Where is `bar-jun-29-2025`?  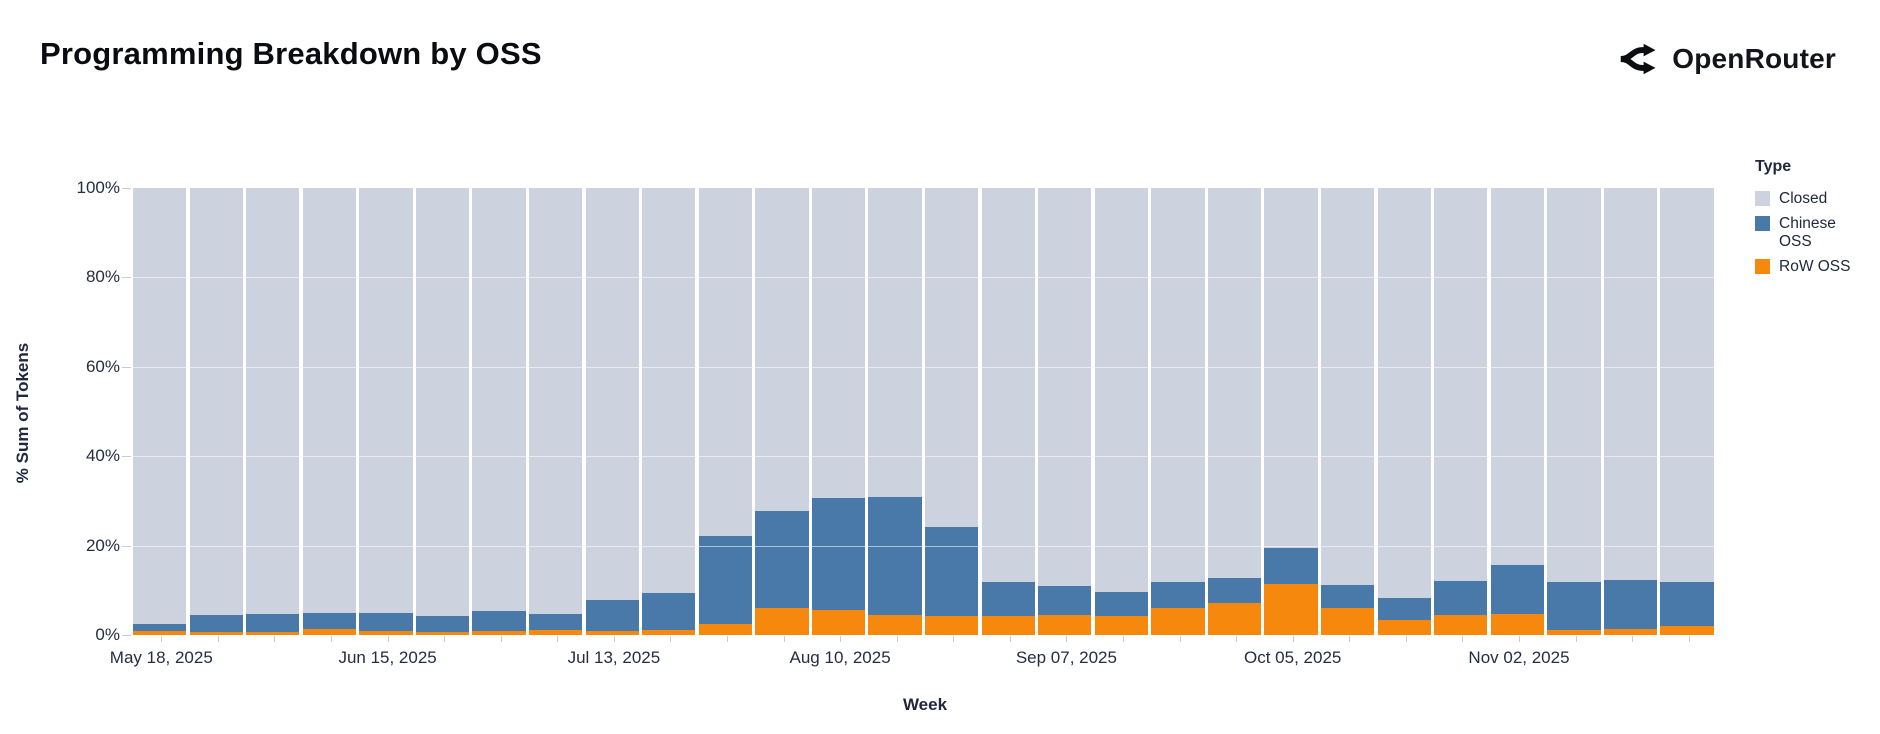 bar-jun-29-2025 is located at coordinates (499, 411).